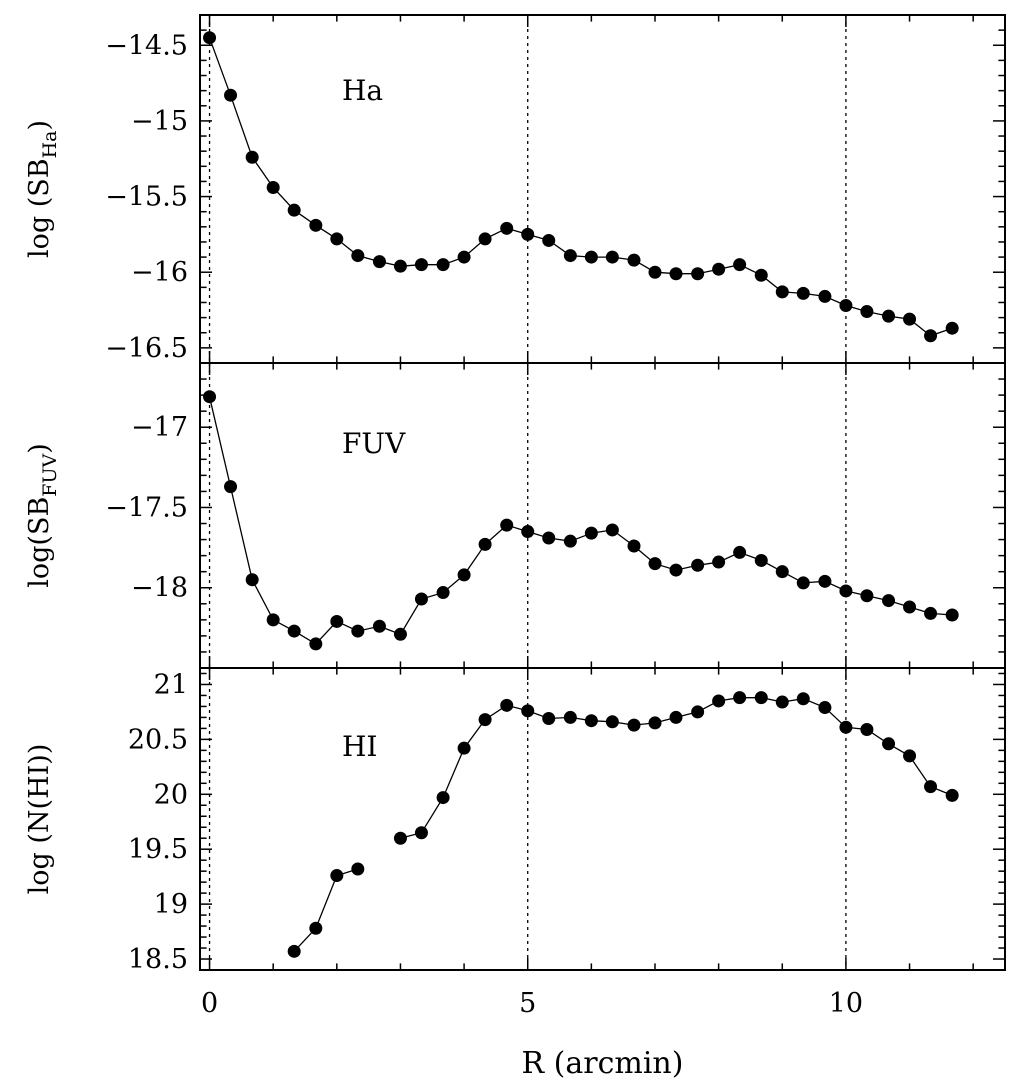 The image size is (1016, 1086). I want to click on y-tick-label: 20.5, so click(158, 739).